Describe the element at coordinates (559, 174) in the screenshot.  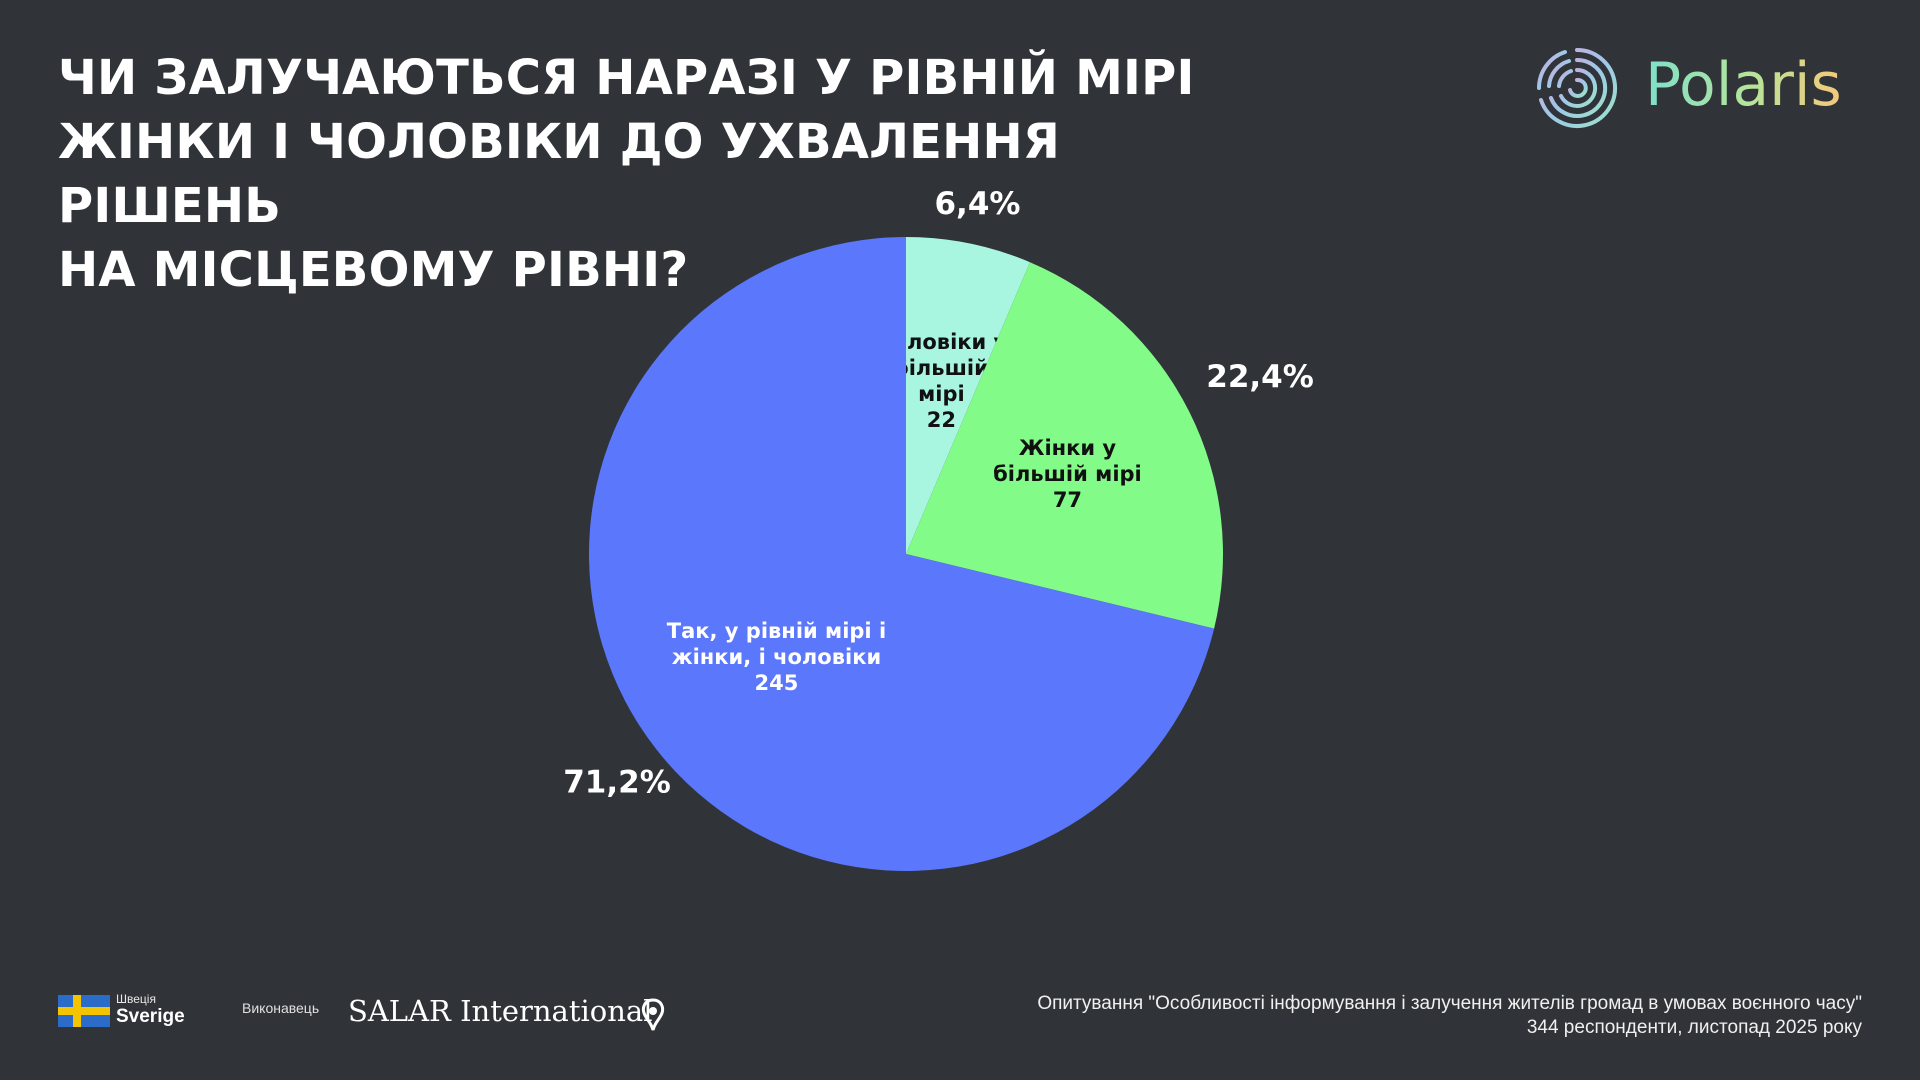
I see `title-line-2: ЖІНКИ І ЧОЛОВІКИ ДО УХВАЛЕННЯ РІШЕНЬ` at that location.